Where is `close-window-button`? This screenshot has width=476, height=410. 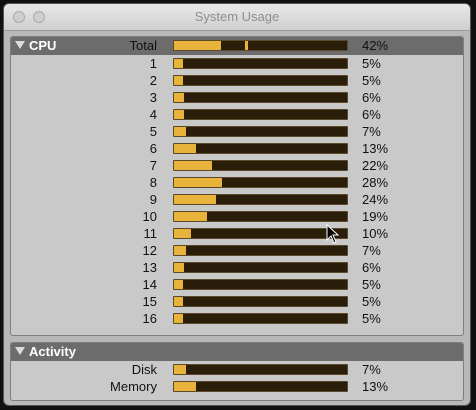
close-window-button is located at coordinates (19, 17).